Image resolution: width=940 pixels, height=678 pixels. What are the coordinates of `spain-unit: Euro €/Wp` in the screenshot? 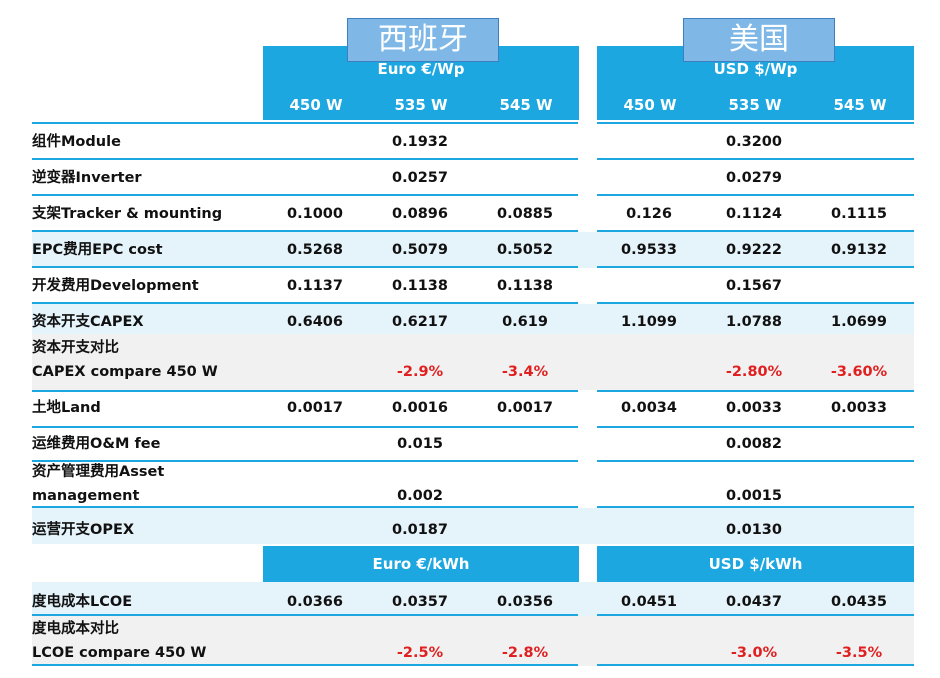 It's located at (421, 69).